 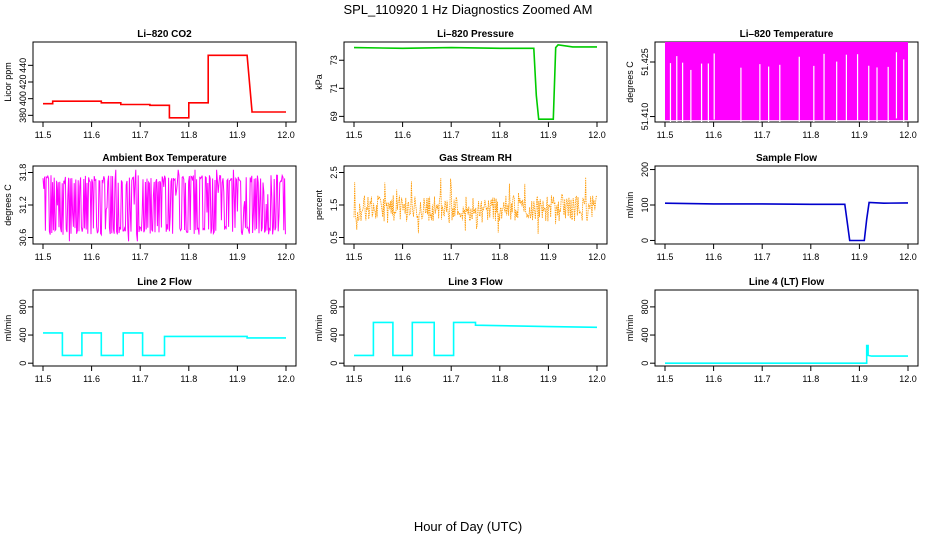 I want to click on y-tick-label: 0, so click(x=23, y=363).